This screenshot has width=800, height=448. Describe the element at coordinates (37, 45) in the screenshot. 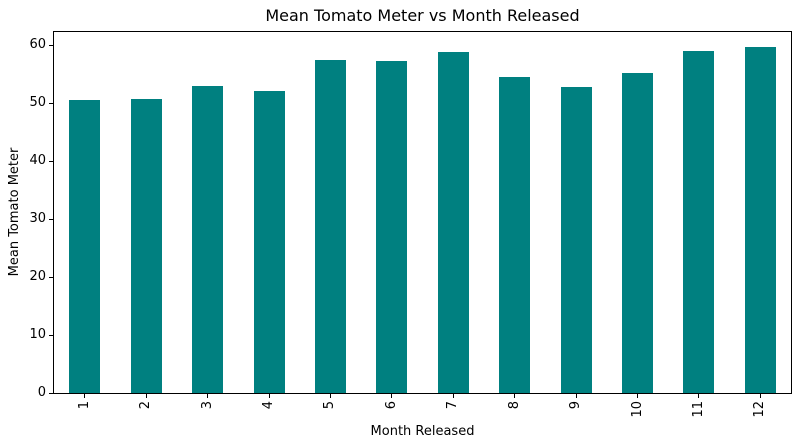

I see `y-tick-label: 60` at that location.